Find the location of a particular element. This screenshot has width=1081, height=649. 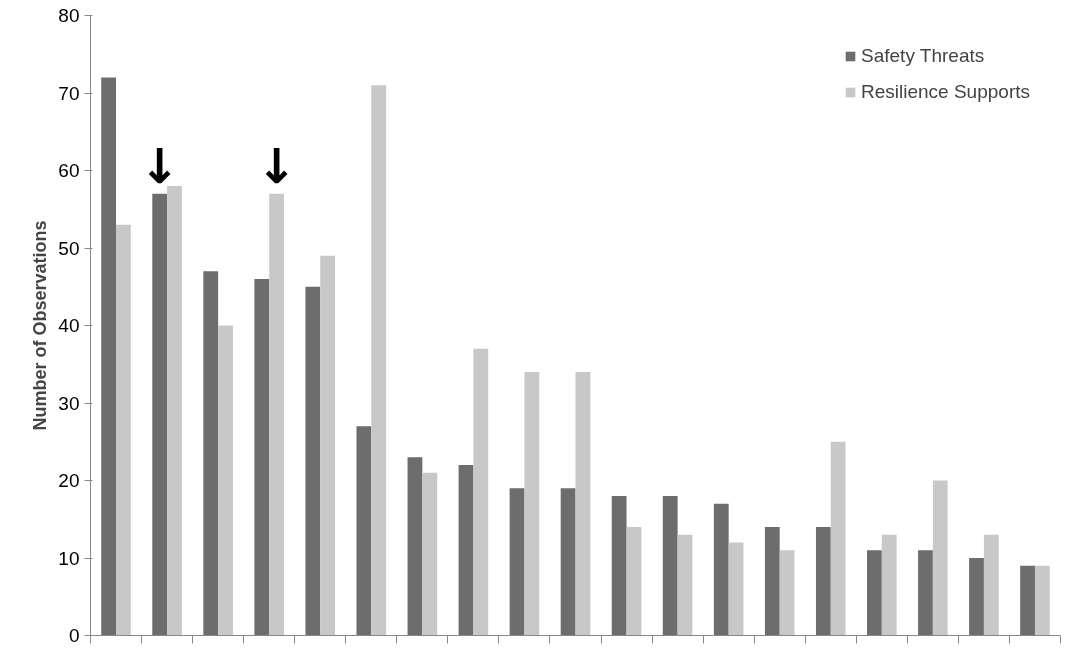

y-tick-label: 50 is located at coordinates (69, 248).